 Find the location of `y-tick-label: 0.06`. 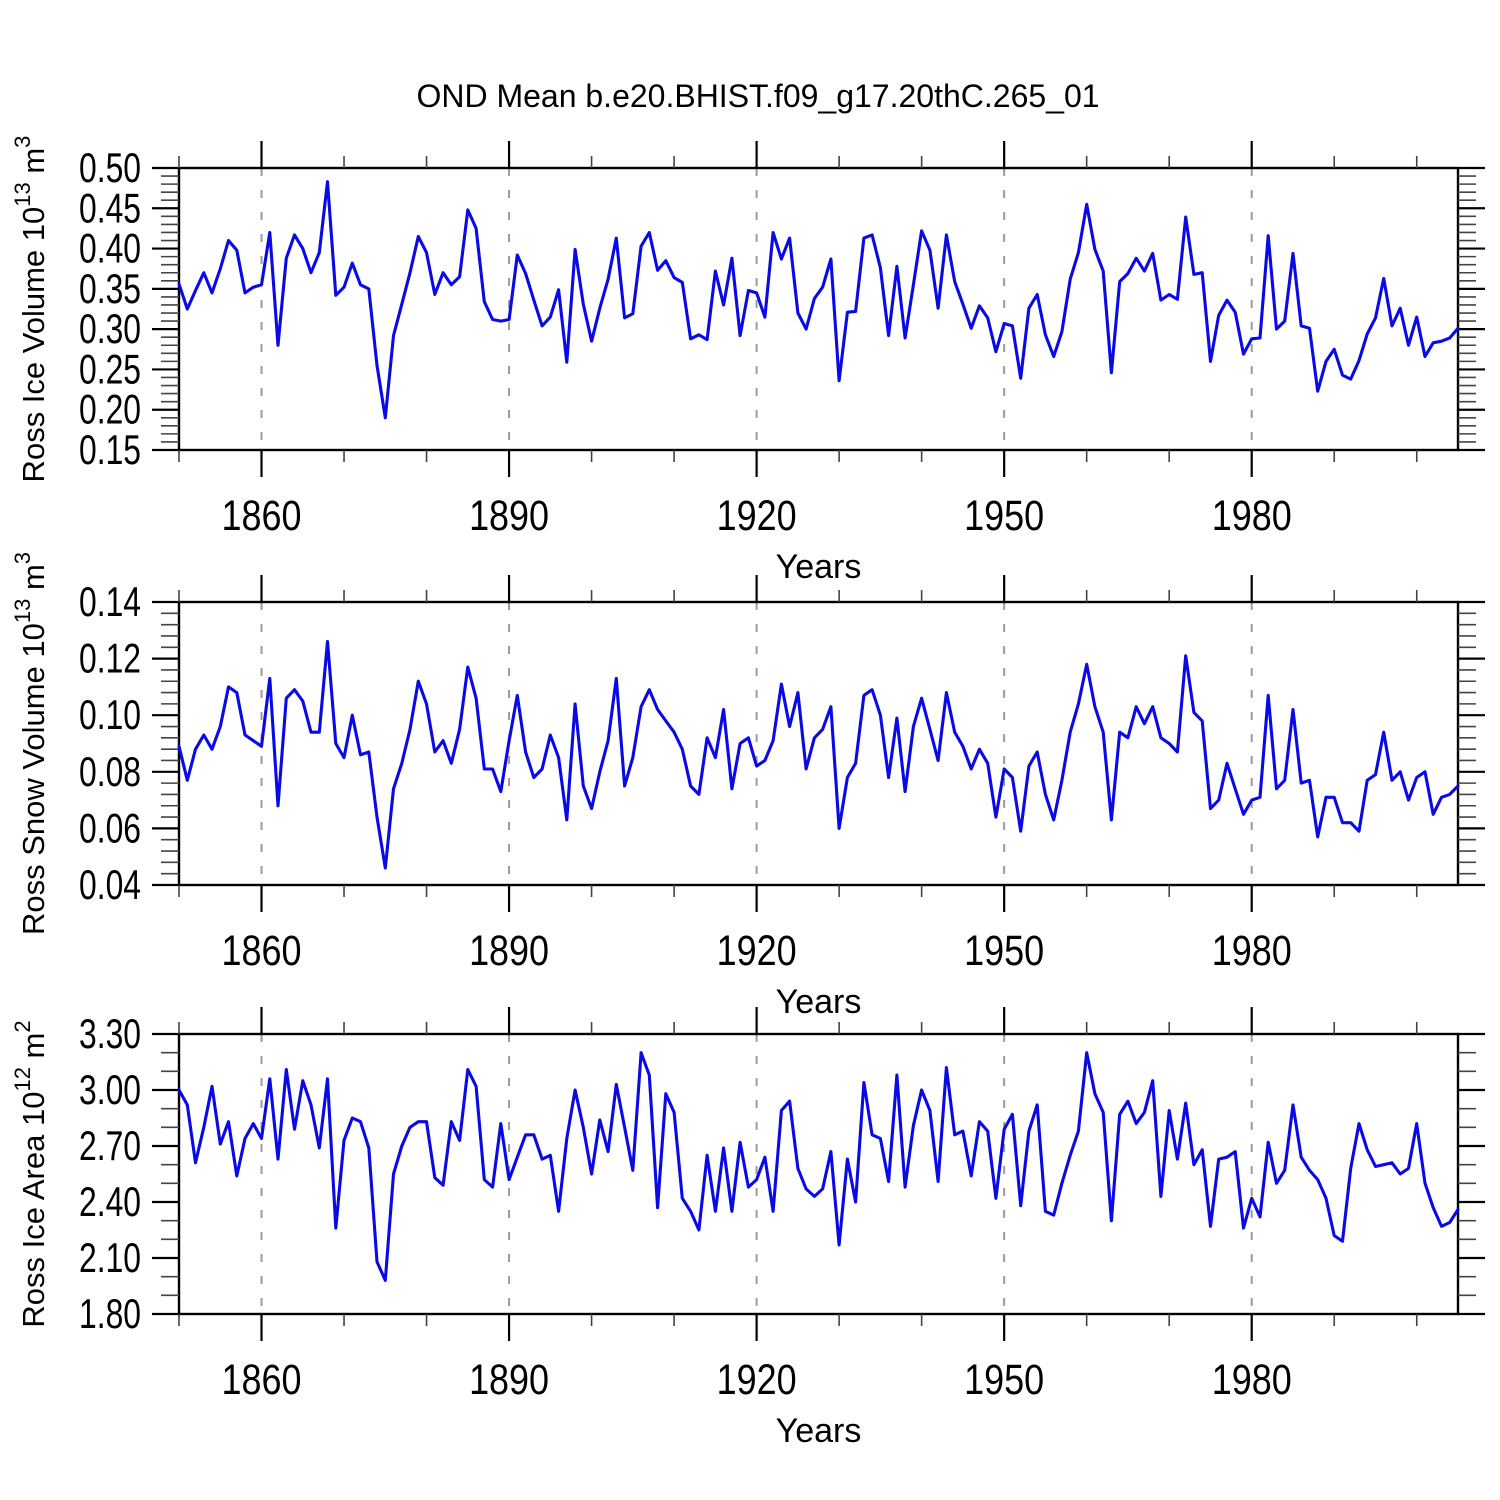

y-tick-label: 0.06 is located at coordinates (110, 827).